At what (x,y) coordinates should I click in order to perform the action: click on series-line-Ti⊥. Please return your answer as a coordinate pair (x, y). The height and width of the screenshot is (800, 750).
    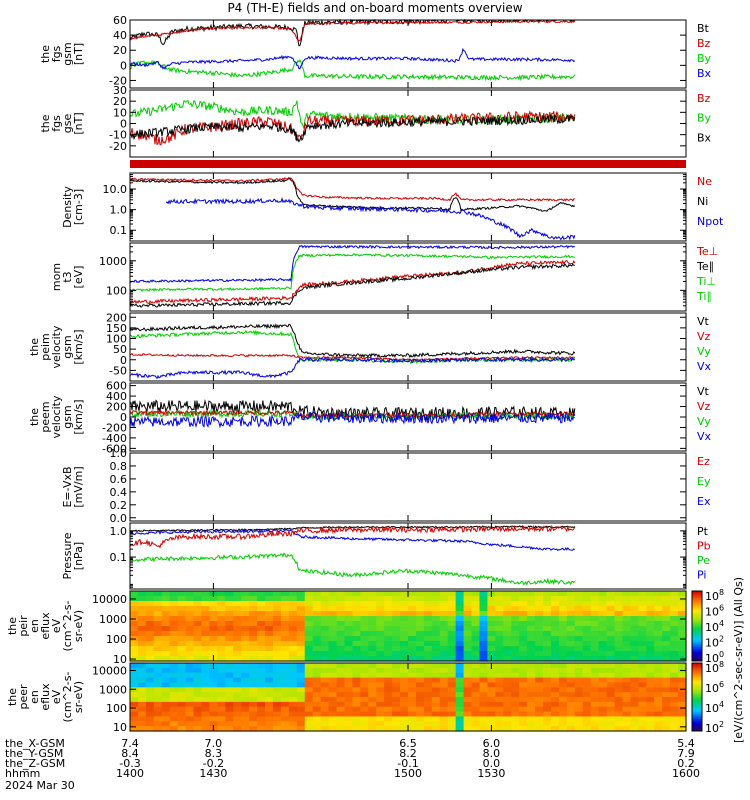
    Looking at the image, I should click on (352, 263).